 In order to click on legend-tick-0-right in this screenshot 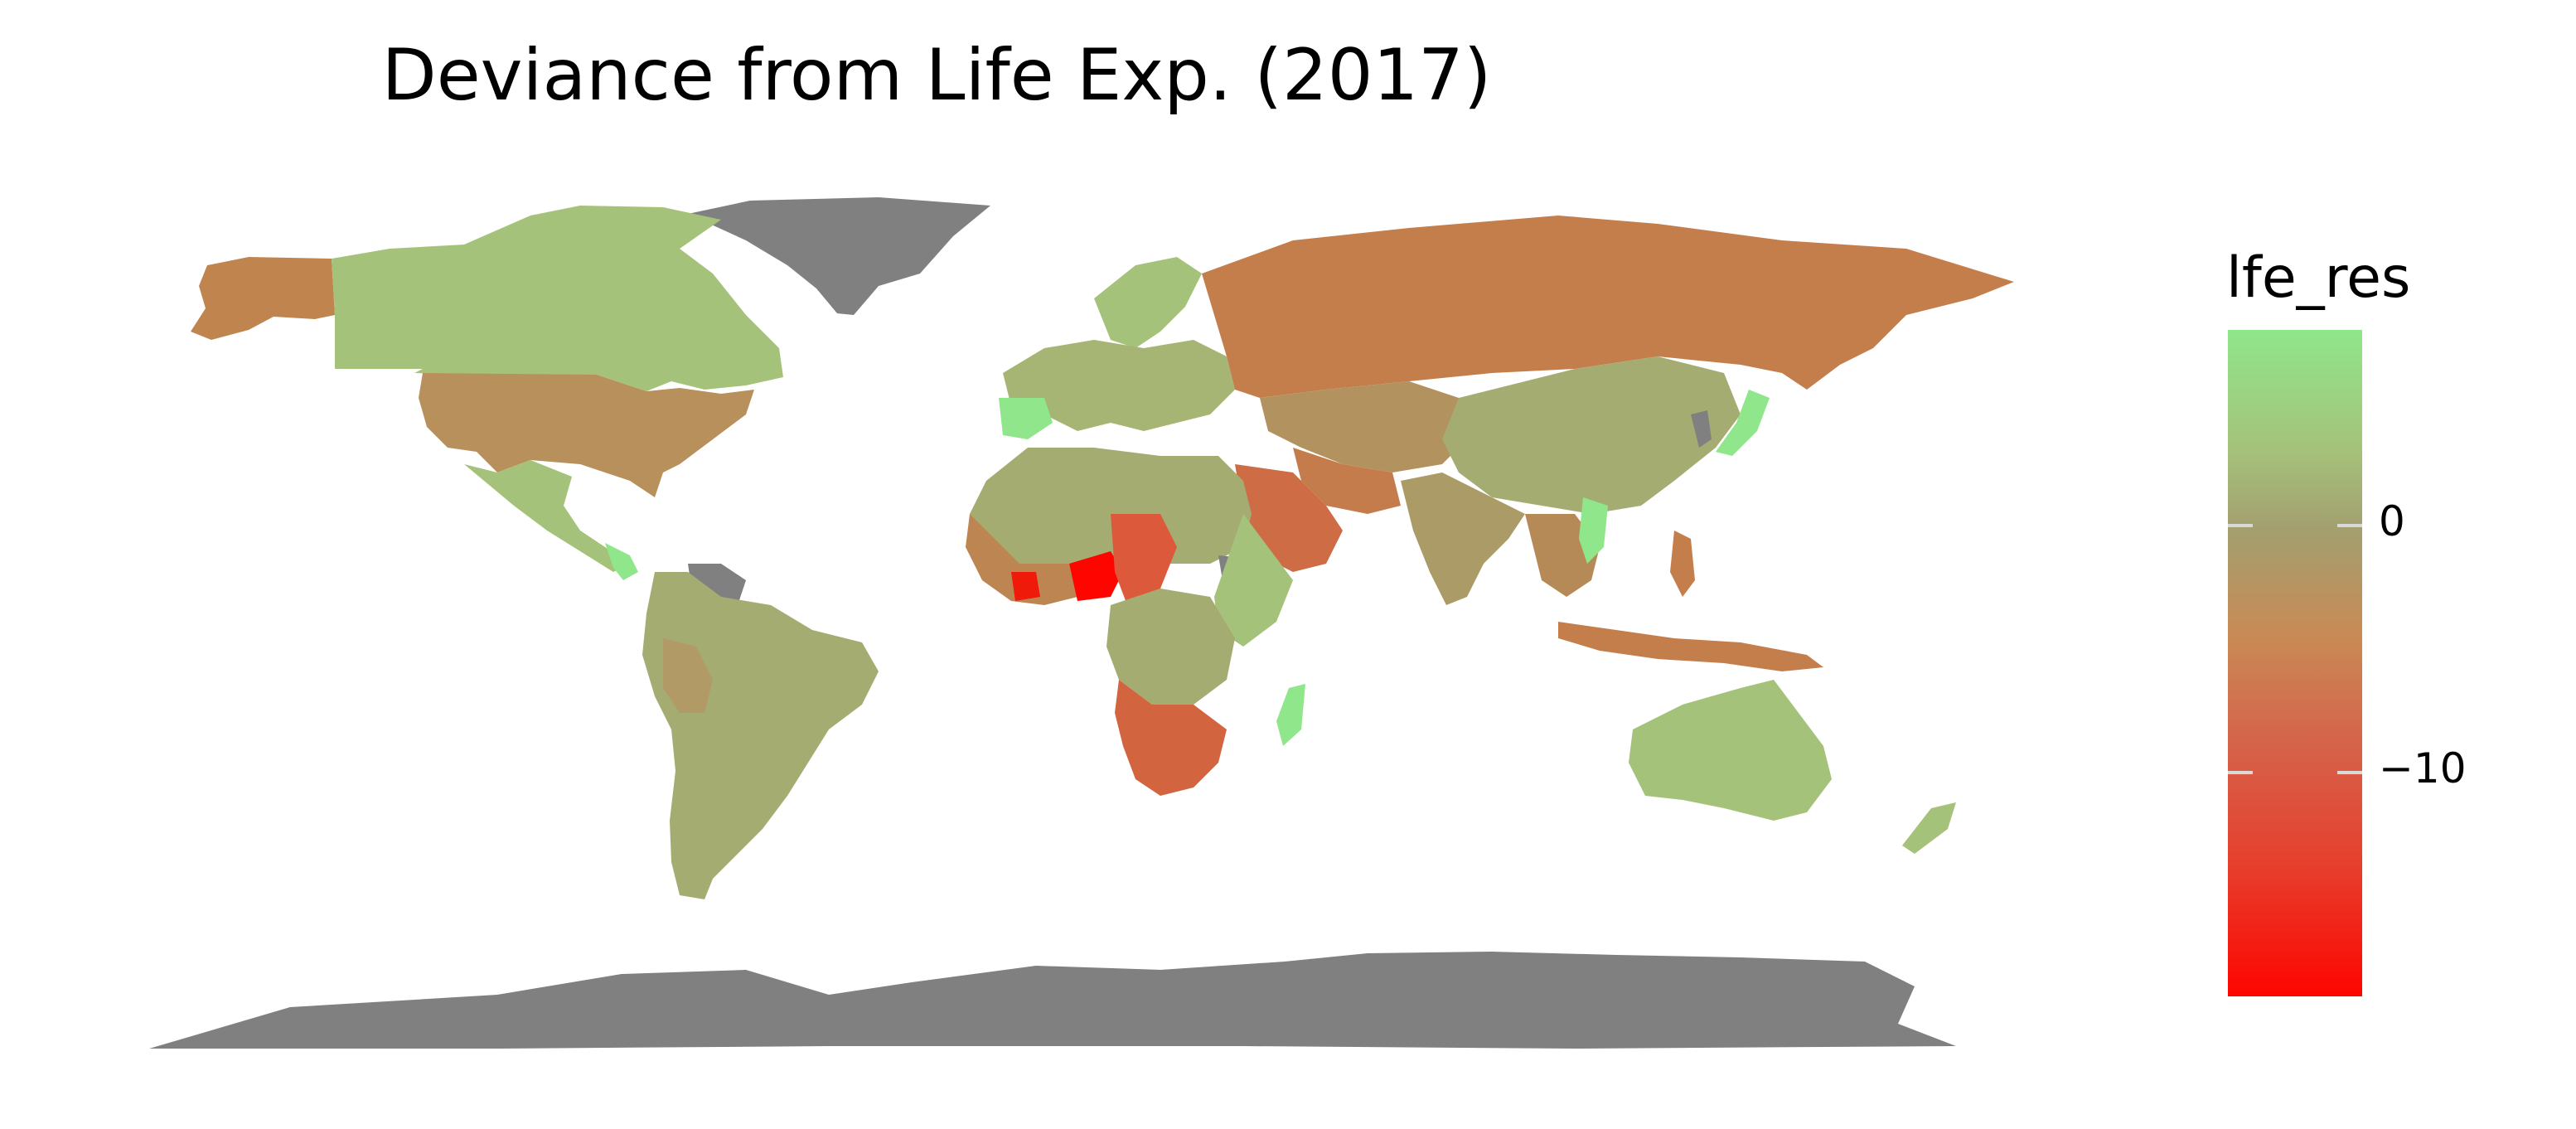, I will do `click(2349, 525)`.